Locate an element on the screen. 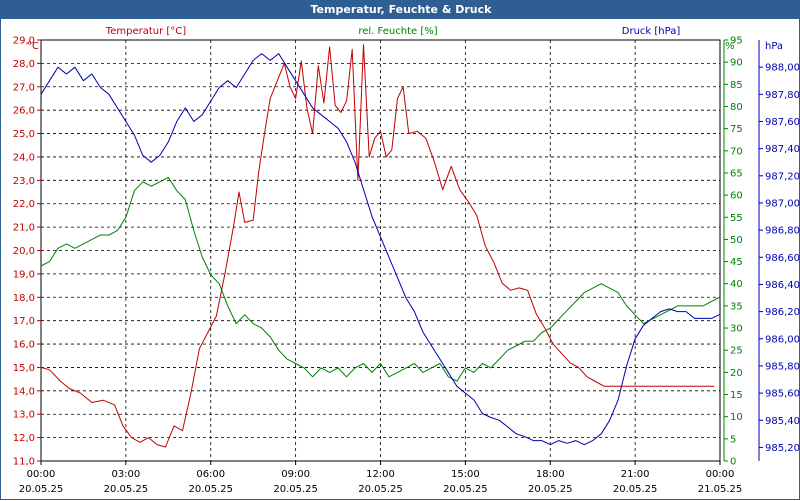 The width and height of the screenshot is (800, 501). humidity-unit: % is located at coordinates (730, 46).